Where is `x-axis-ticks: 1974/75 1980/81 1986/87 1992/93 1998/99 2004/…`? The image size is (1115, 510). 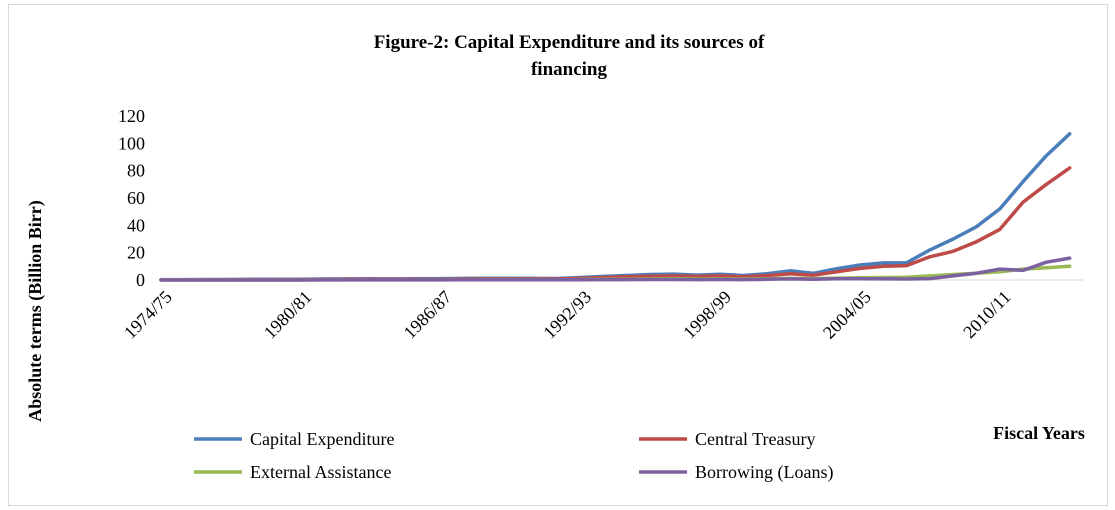 x-axis-ticks: 1974/75 1980/81 1986/87 1992/93 1998/99 2004/… is located at coordinates (567, 315).